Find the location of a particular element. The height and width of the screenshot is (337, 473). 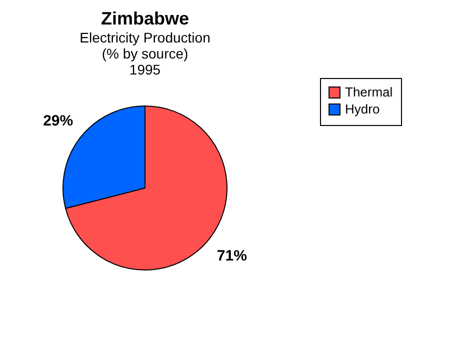

chart-title: Zimbabwe is located at coordinates (145, 18).